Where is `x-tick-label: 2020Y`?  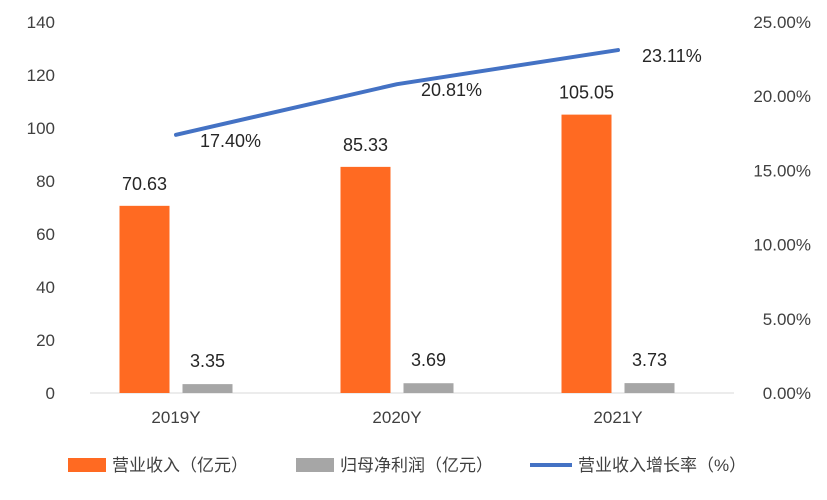 x-tick-label: 2020Y is located at coordinates (396, 417).